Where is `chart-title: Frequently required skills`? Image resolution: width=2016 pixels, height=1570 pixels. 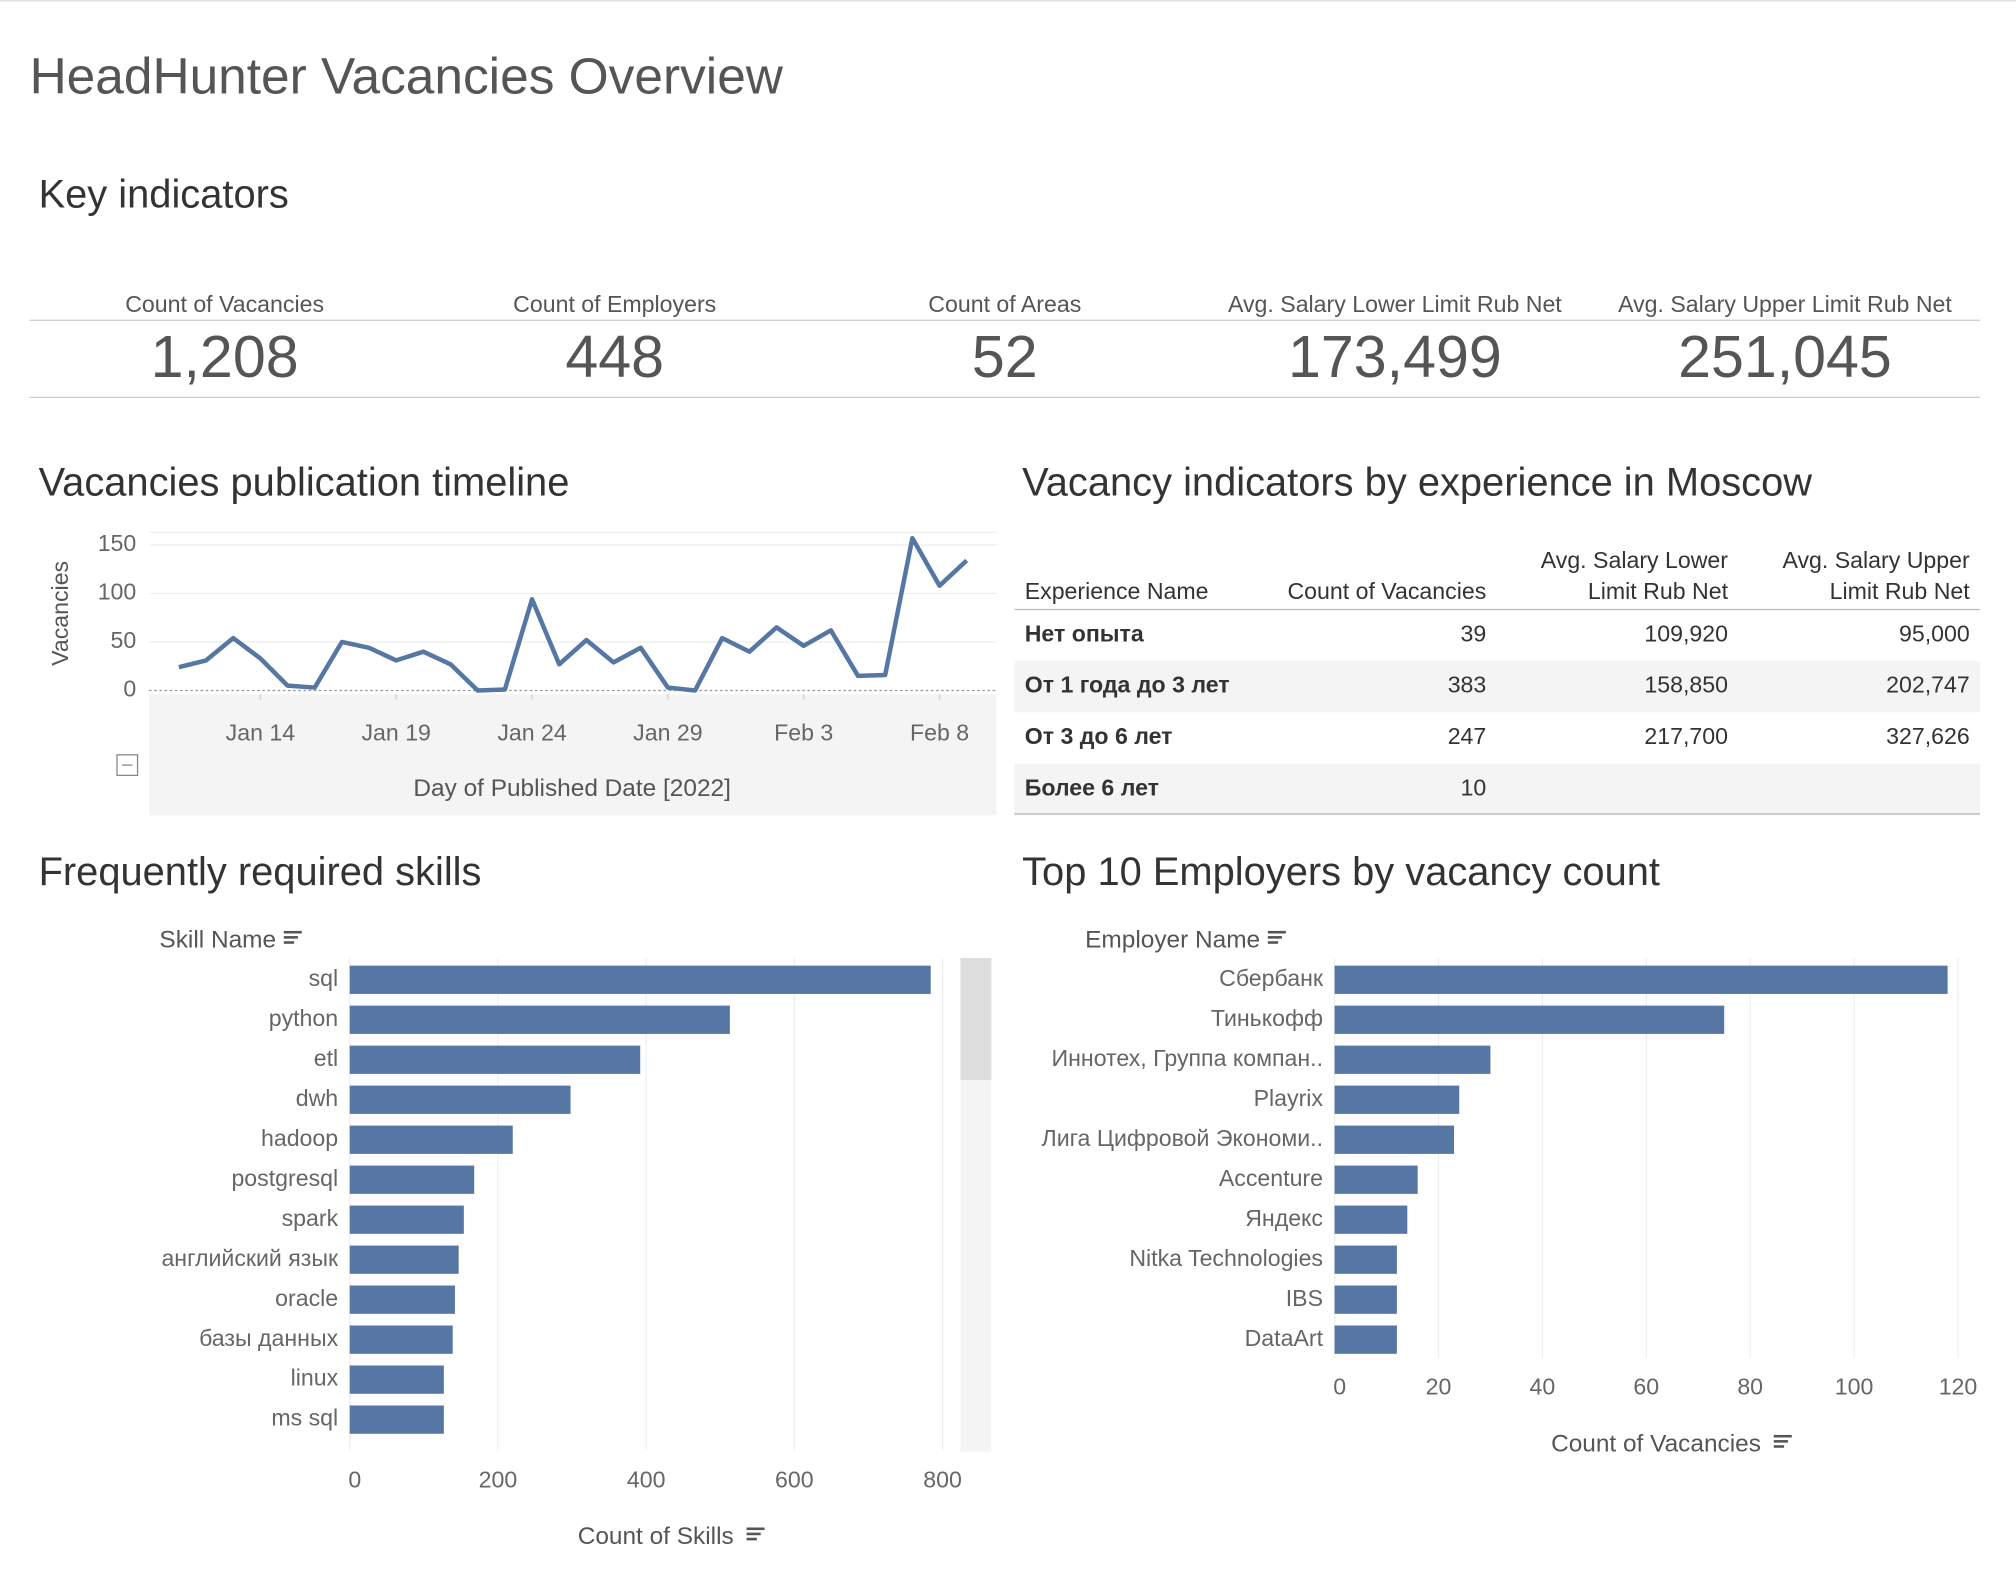
chart-title: Frequently required skills is located at coordinates (260, 872).